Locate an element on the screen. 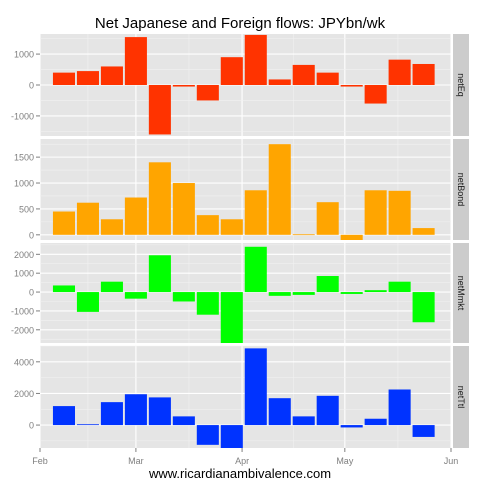 This screenshot has height=485, width=480. chart-title: Net Japanese and Foreign flows: JPYbn/wk is located at coordinates (240, 23).